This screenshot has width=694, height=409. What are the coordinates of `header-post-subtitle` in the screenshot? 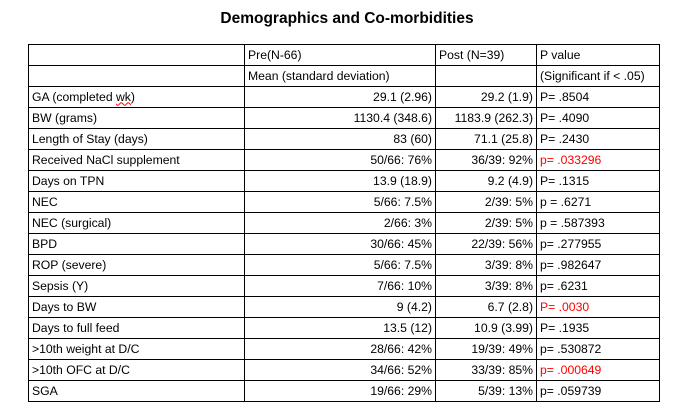 It's located at (486, 76).